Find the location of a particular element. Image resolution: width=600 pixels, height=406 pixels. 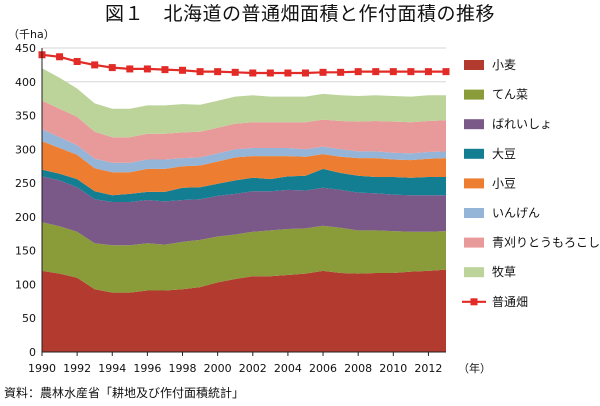

x-tick-label-2006: 2006 is located at coordinates (323, 368).